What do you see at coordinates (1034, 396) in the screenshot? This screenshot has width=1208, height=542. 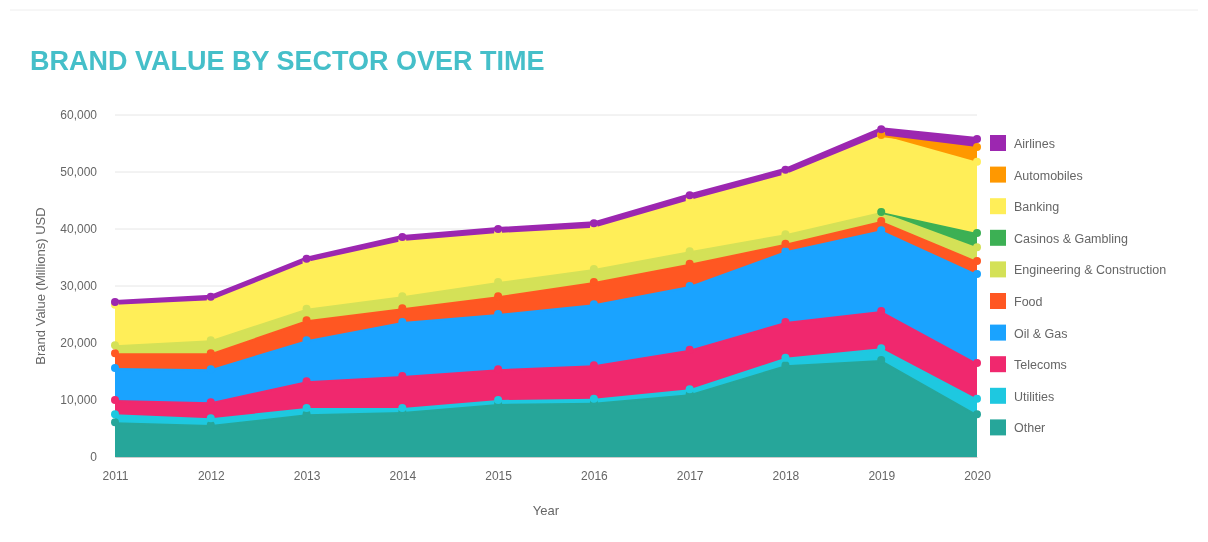 I see `legend-label: Utilities` at bounding box center [1034, 396].